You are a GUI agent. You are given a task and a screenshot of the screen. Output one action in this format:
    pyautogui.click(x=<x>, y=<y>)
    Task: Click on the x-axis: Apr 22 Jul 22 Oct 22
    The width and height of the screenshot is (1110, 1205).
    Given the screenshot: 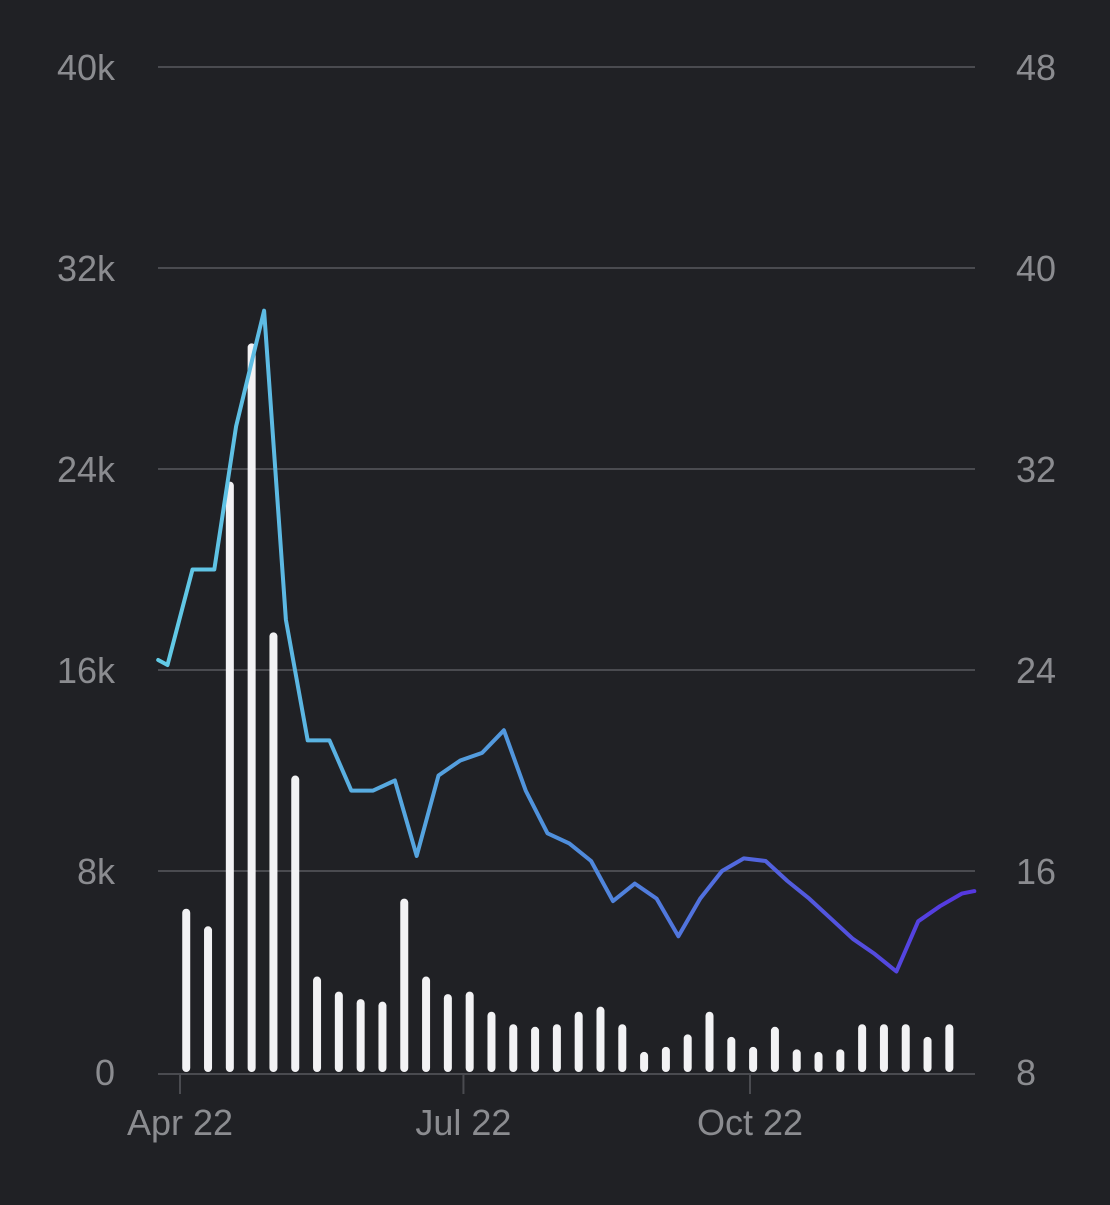 What is the action you would take?
    pyautogui.click(x=551, y=1108)
    